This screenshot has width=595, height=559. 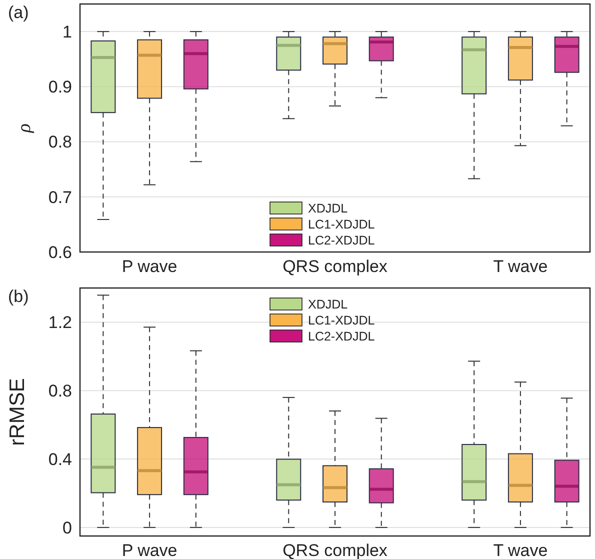 What do you see at coordinates (18, 296) in the screenshot?
I see `chart-title: (b)` at bounding box center [18, 296].